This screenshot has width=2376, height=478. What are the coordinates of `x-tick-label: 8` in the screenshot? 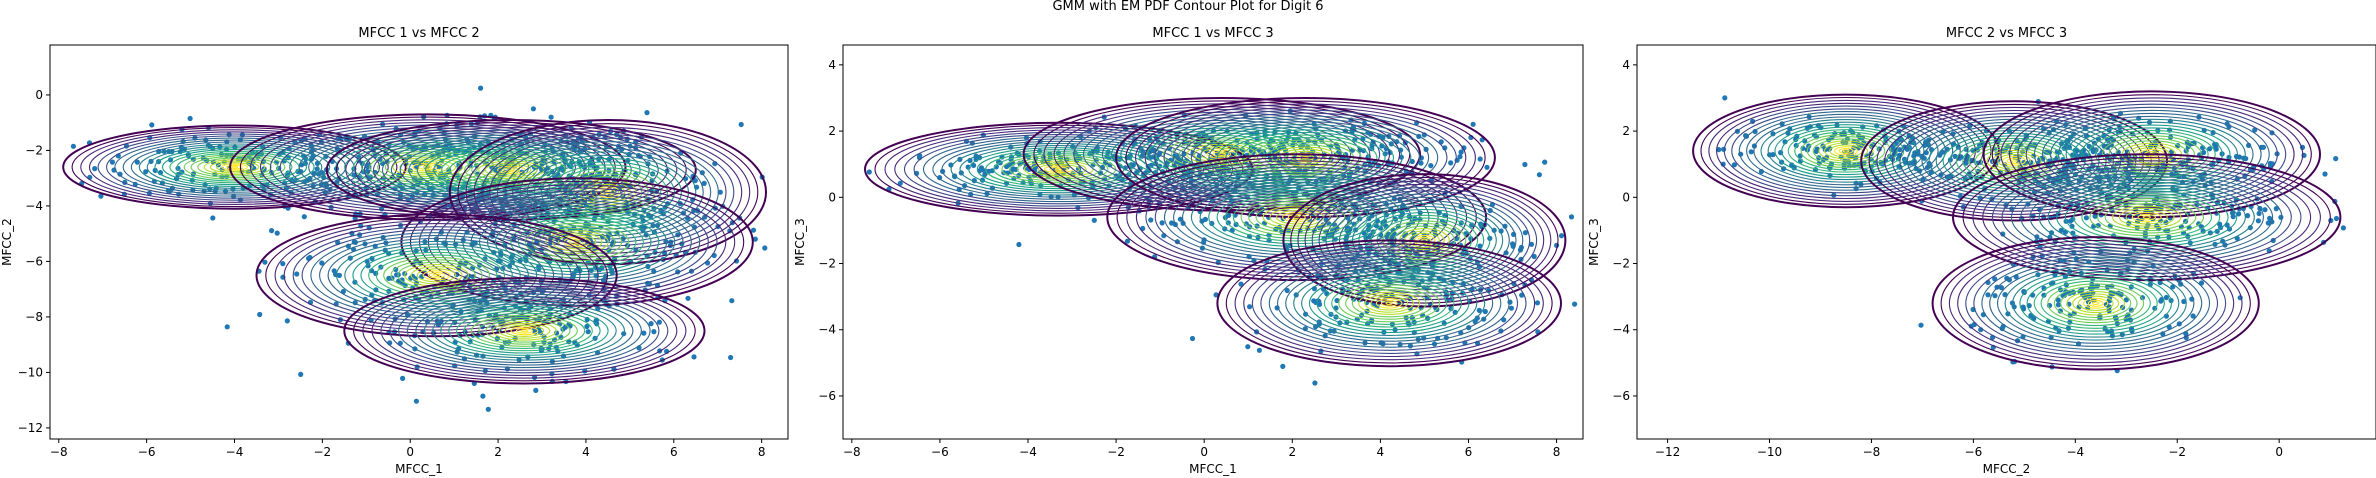 It's located at (1557, 452).